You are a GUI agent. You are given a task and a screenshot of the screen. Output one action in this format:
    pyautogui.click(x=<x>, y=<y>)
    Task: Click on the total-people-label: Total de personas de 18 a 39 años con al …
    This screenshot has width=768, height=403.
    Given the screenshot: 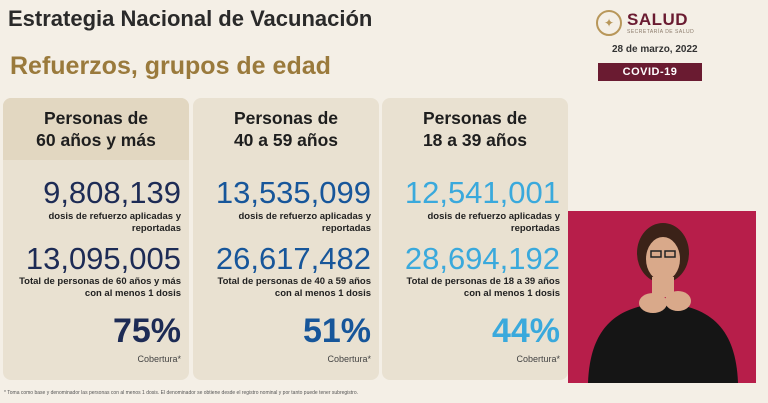 What is the action you would take?
    pyautogui.click(x=483, y=287)
    